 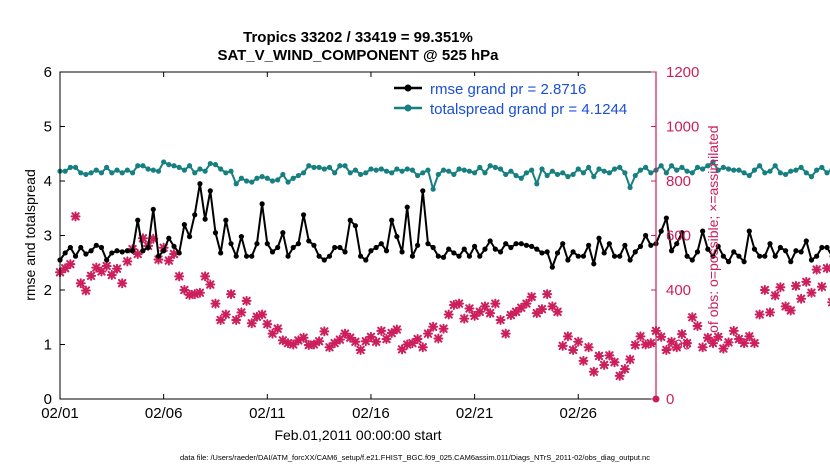 What do you see at coordinates (682, 72) in the screenshot?
I see `y-tick-label-right: 1200` at bounding box center [682, 72].